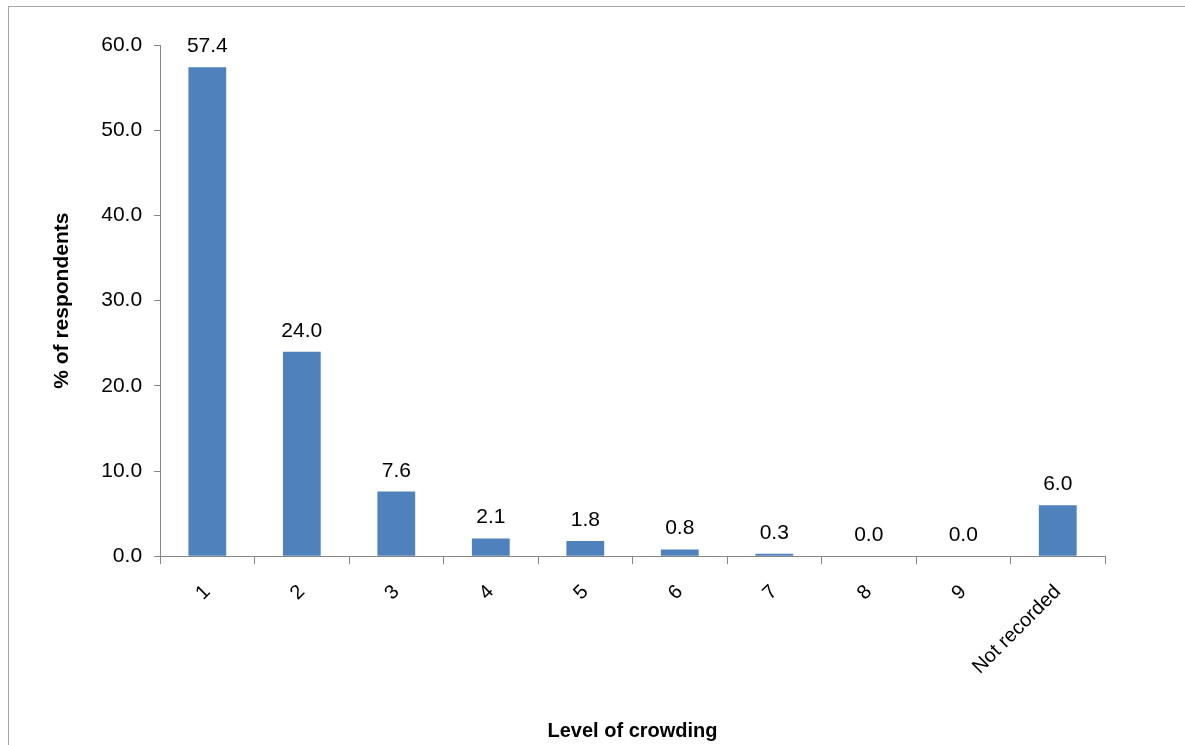 The image size is (1185, 745). What do you see at coordinates (122, 129) in the screenshot?
I see `y-tick-label: 50.0` at bounding box center [122, 129].